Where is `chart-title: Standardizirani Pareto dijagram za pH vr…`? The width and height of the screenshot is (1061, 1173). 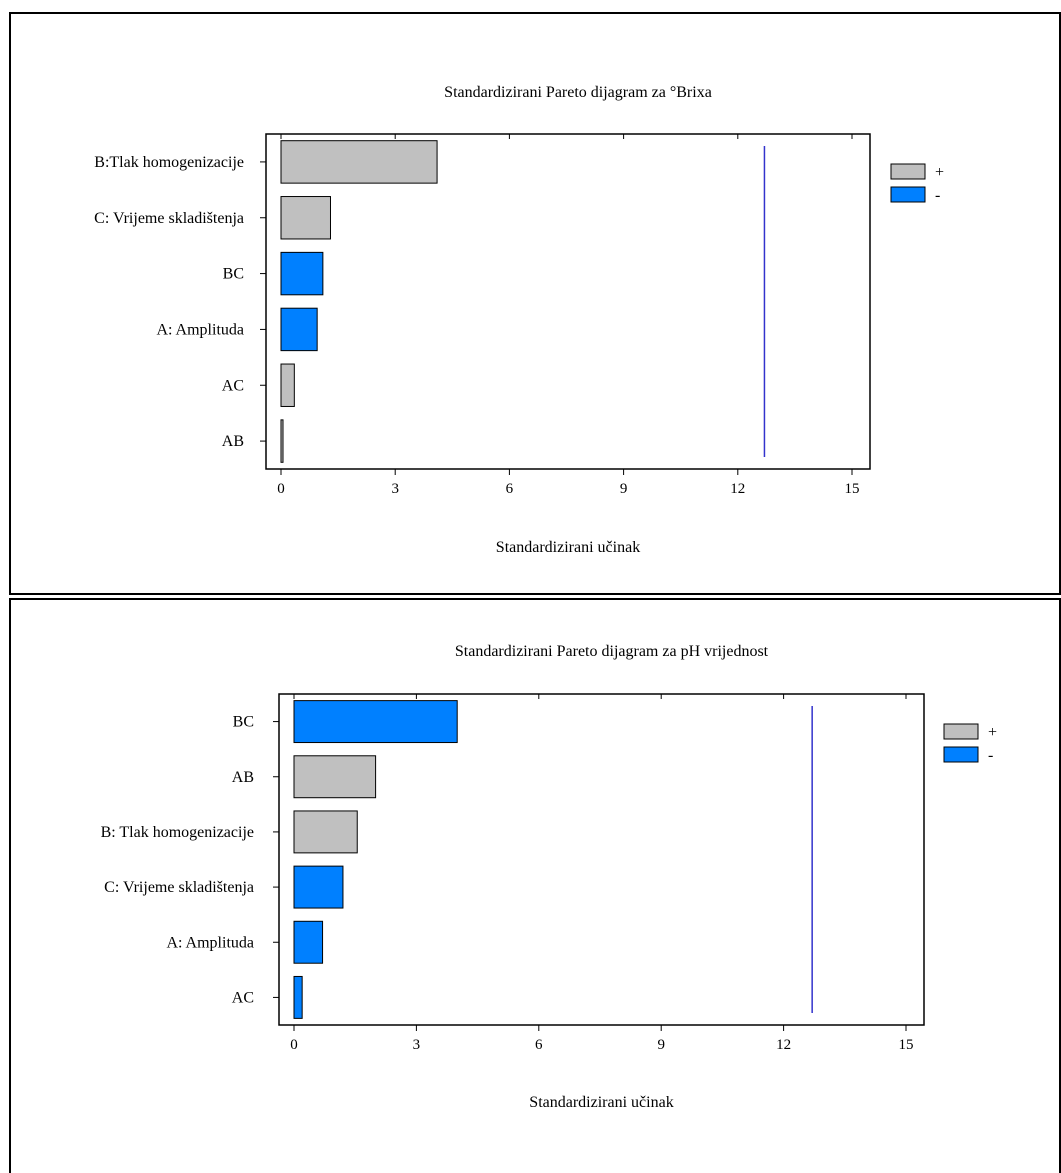
chart-title: Standardizirani Pareto dijagram za pH vr… is located at coordinates (612, 651).